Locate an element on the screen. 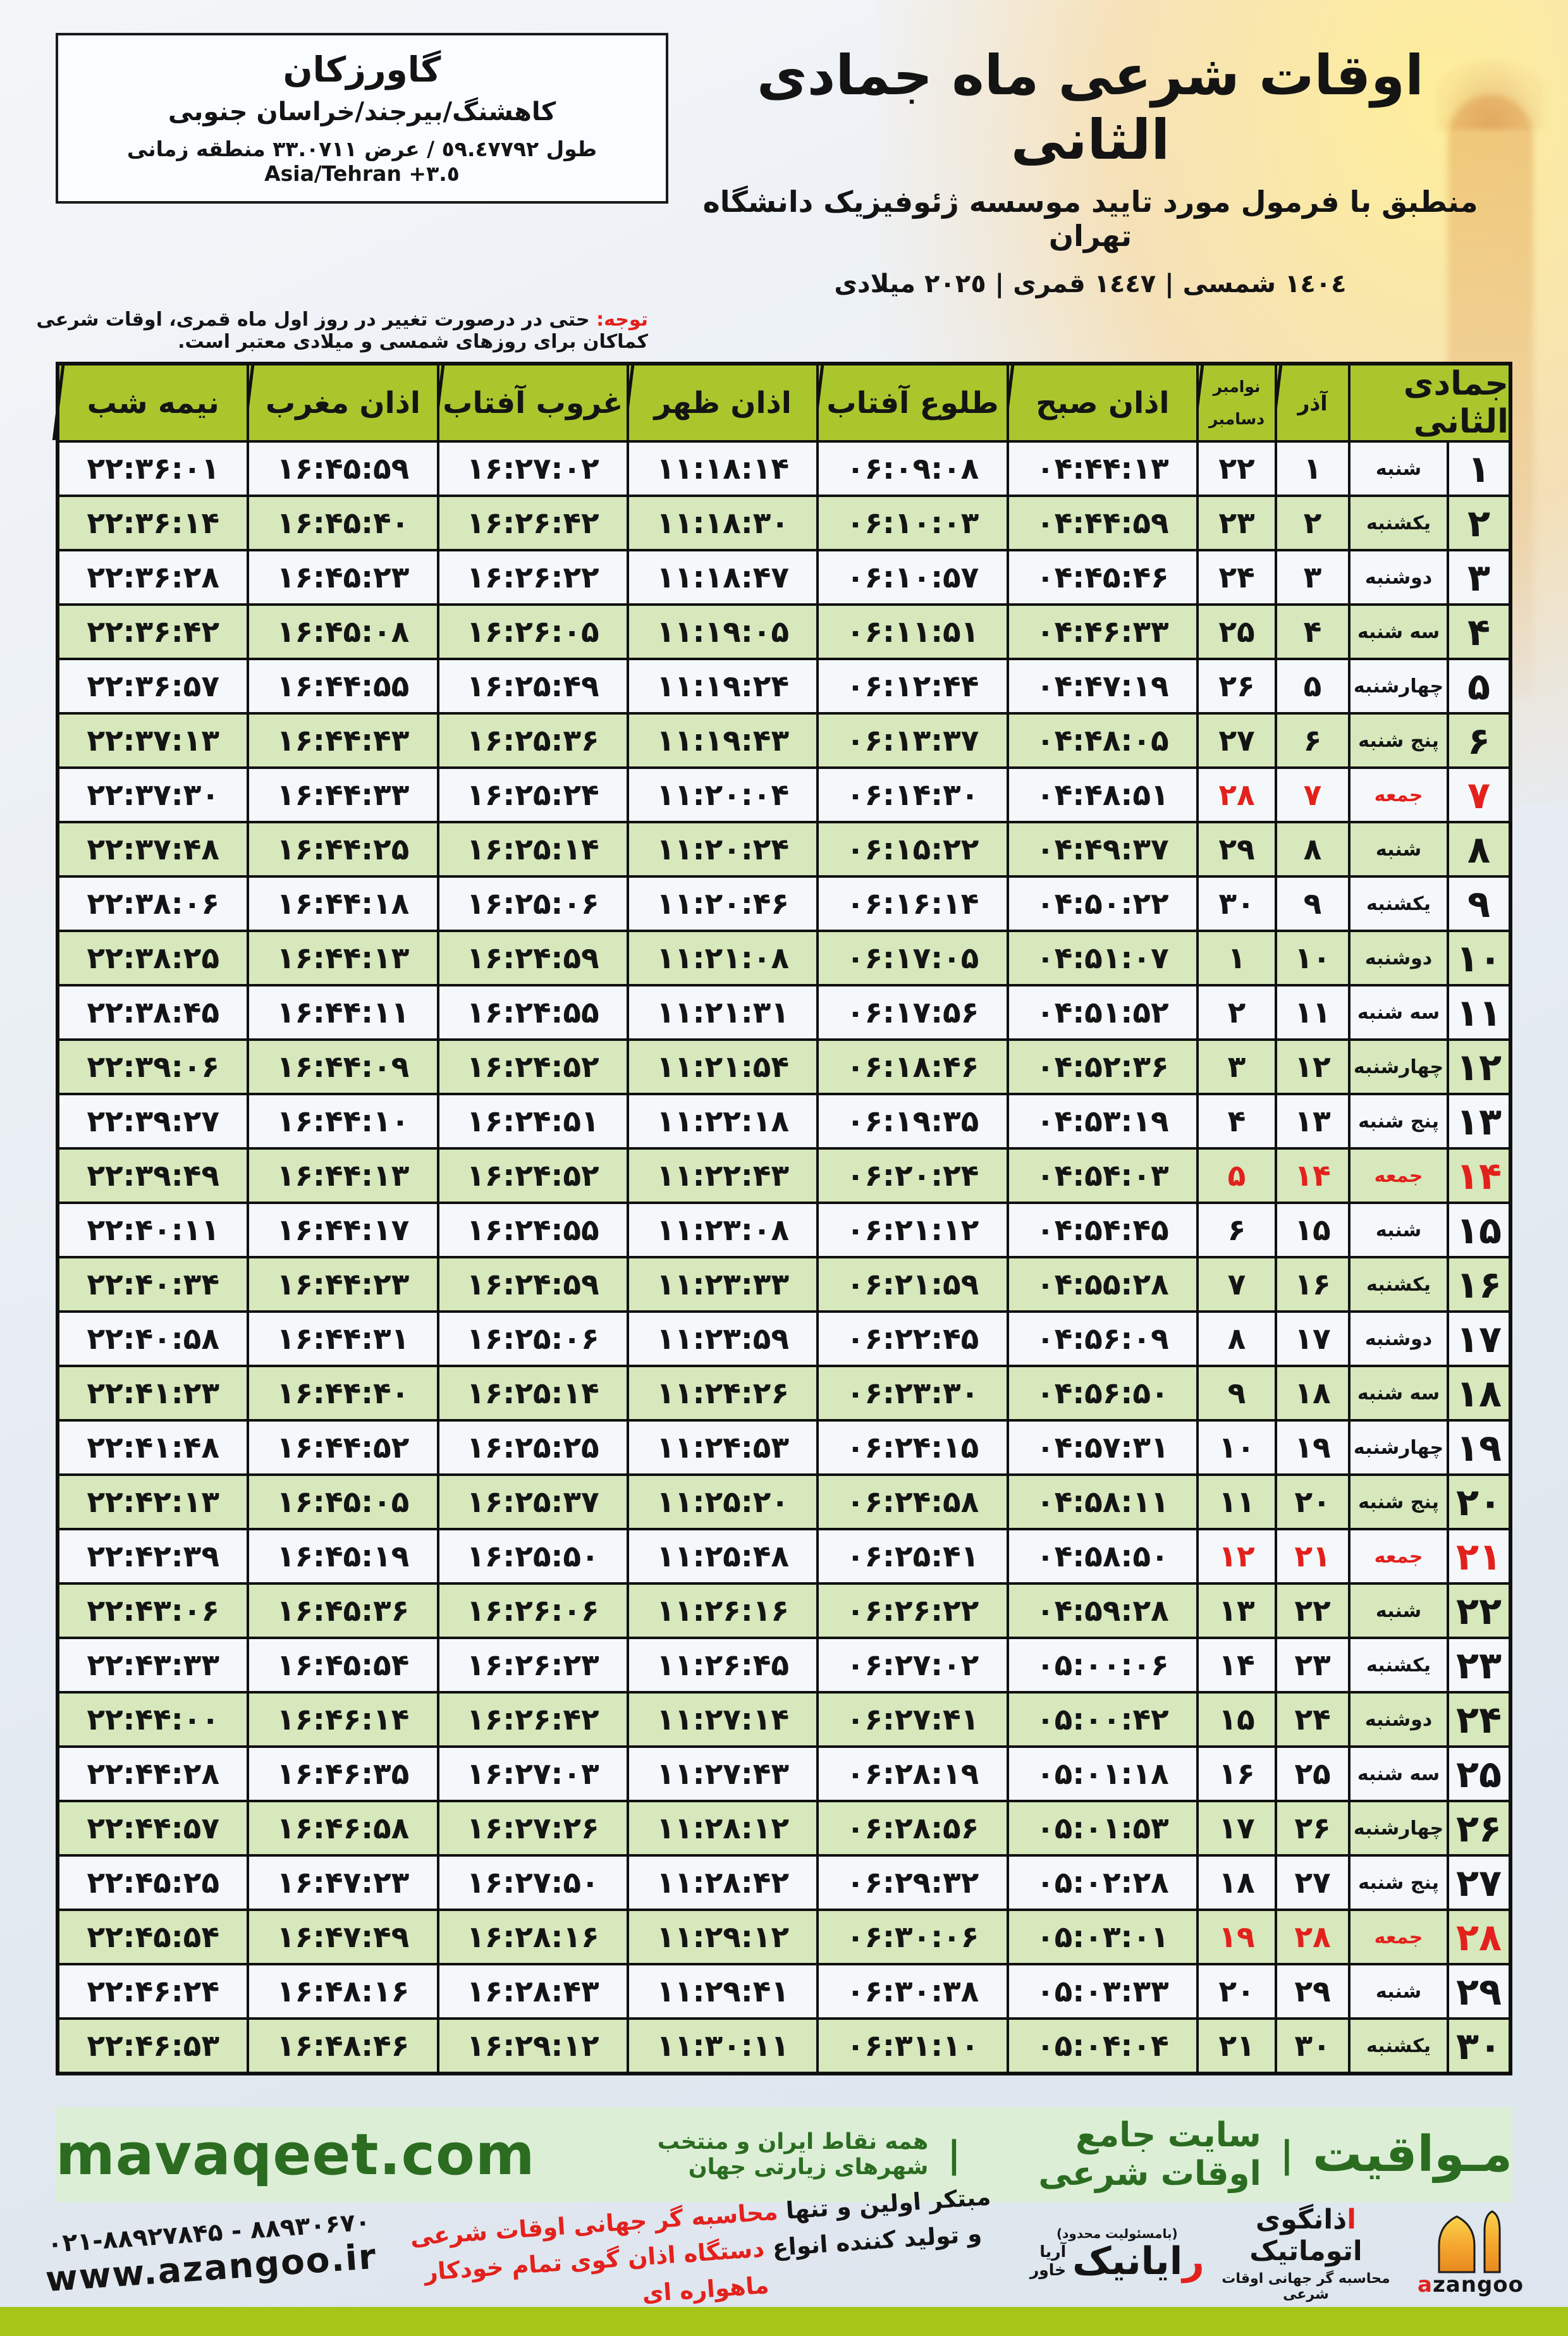  azan-sobh-cell: ۰۴:۴۷:۱۹ is located at coordinates (1102, 686).